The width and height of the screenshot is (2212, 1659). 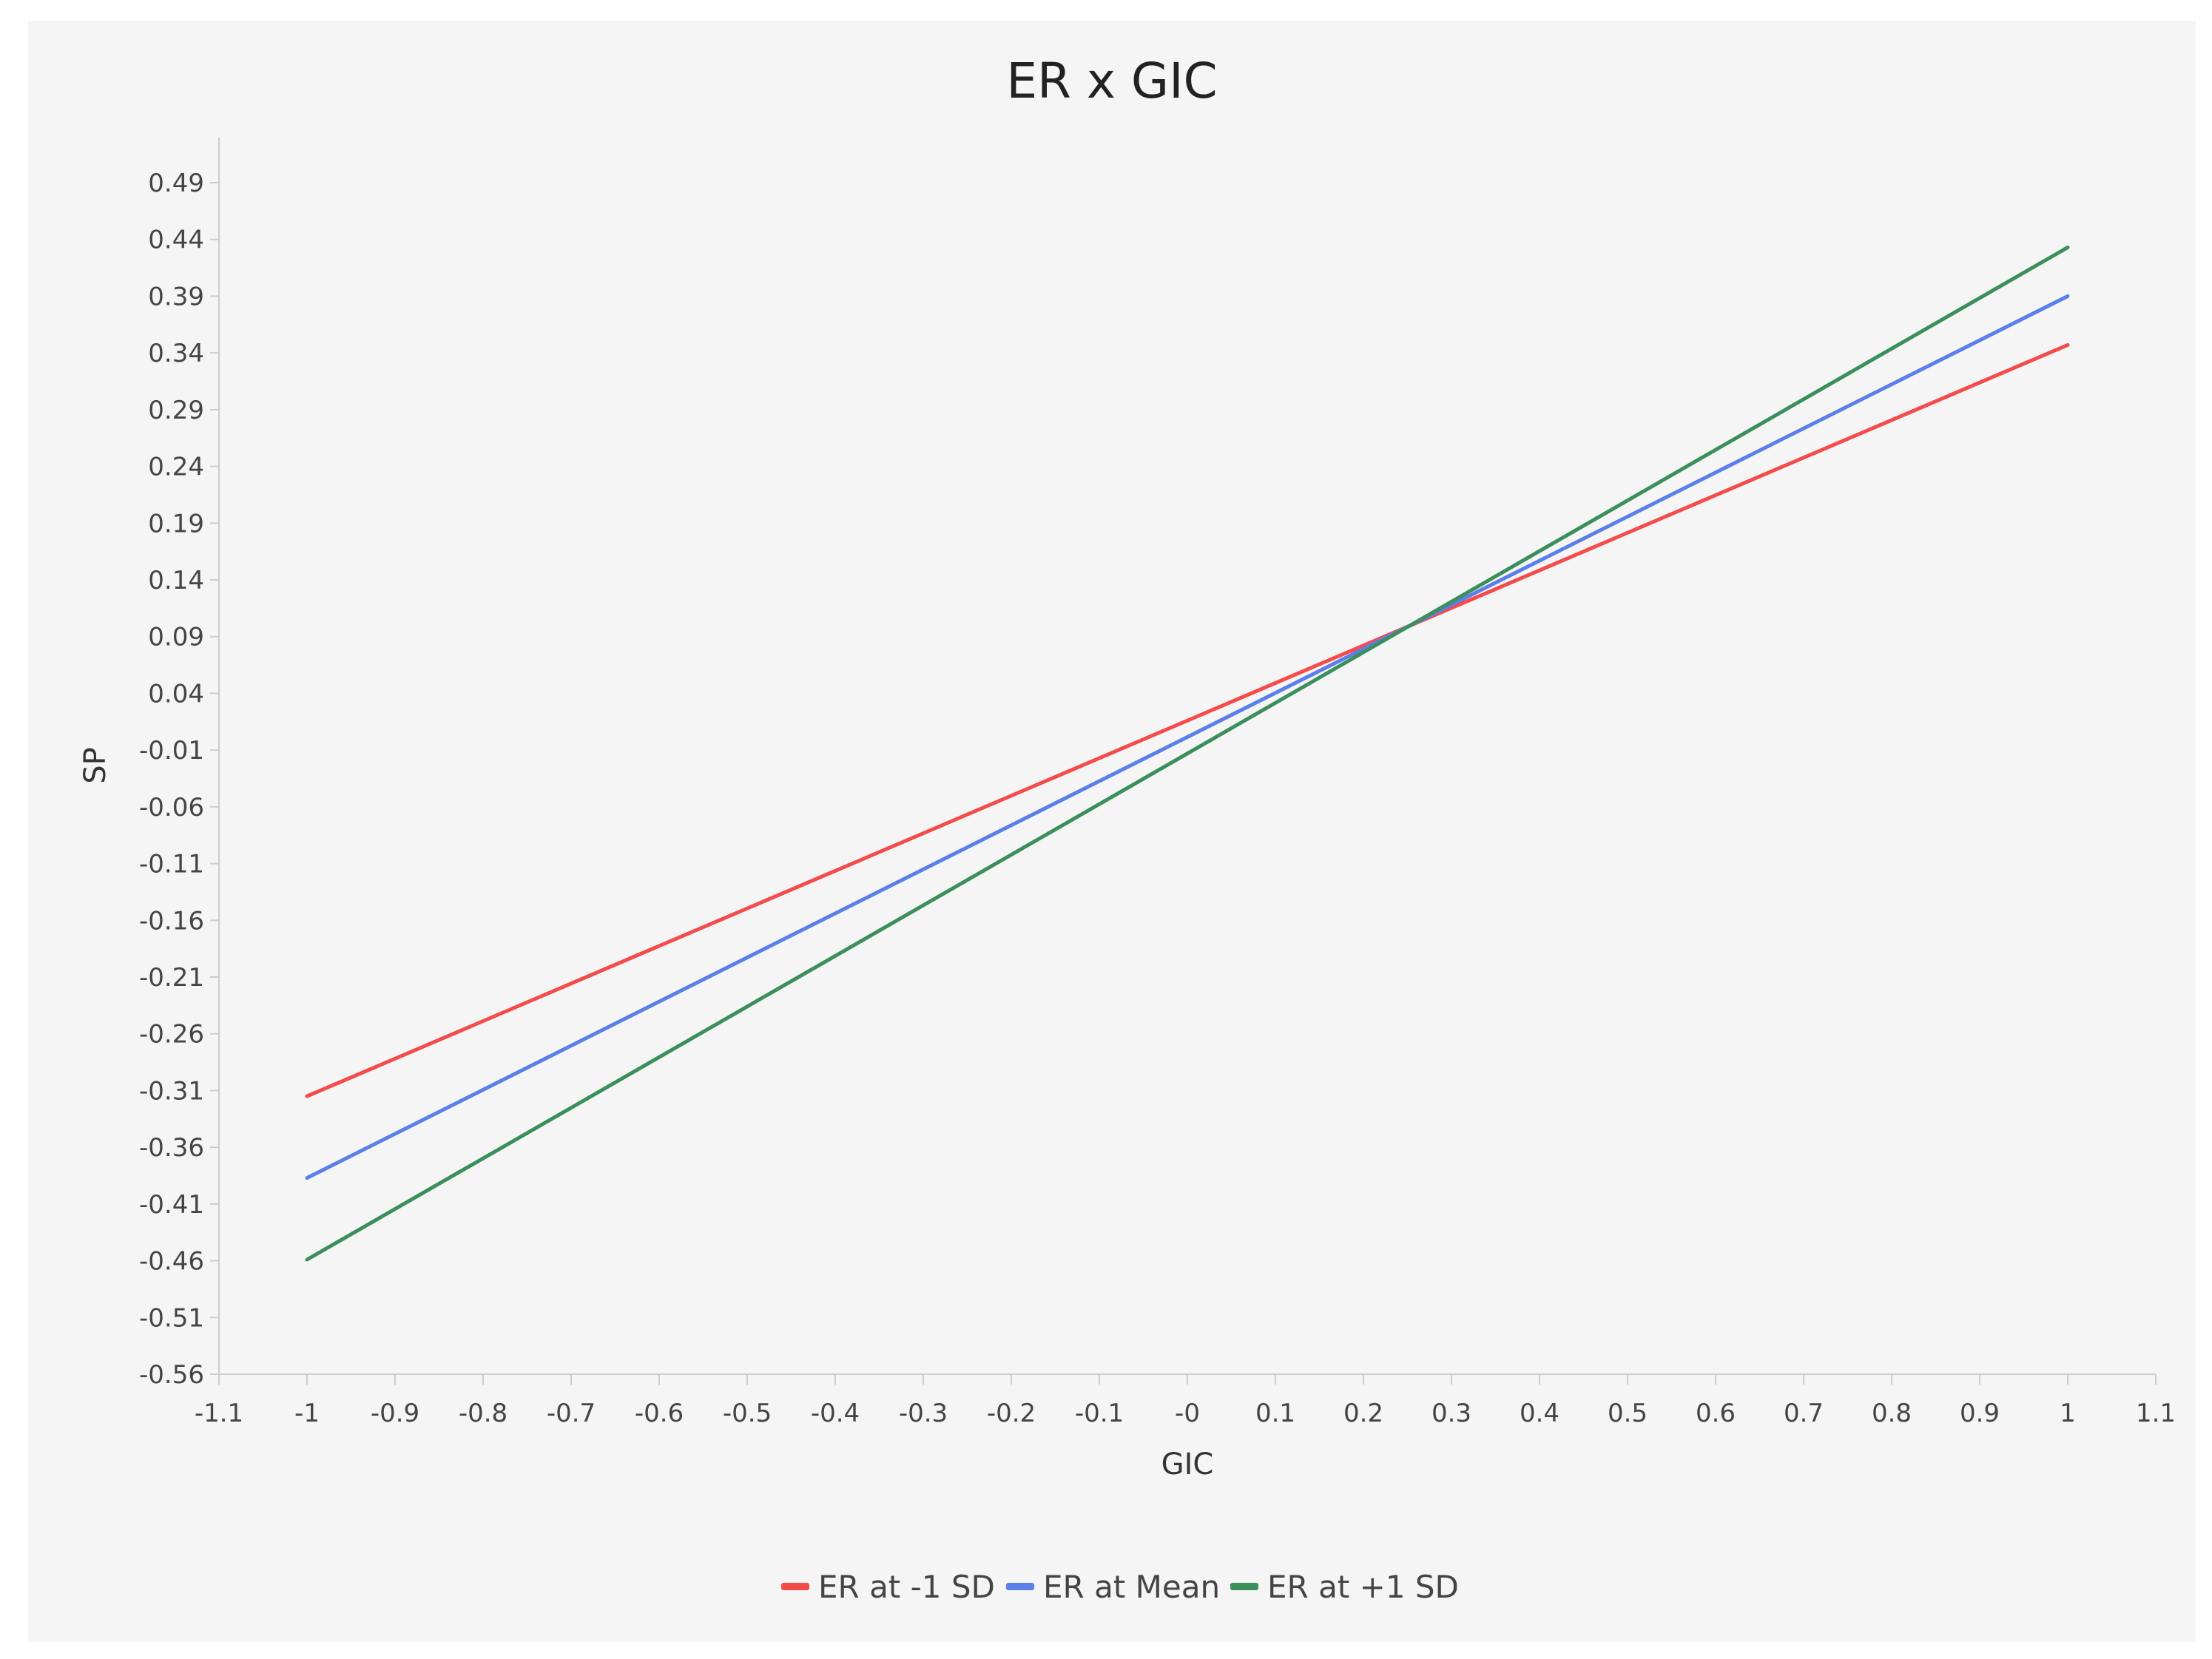 I want to click on y-tick-label: 0.14, so click(x=176, y=580).